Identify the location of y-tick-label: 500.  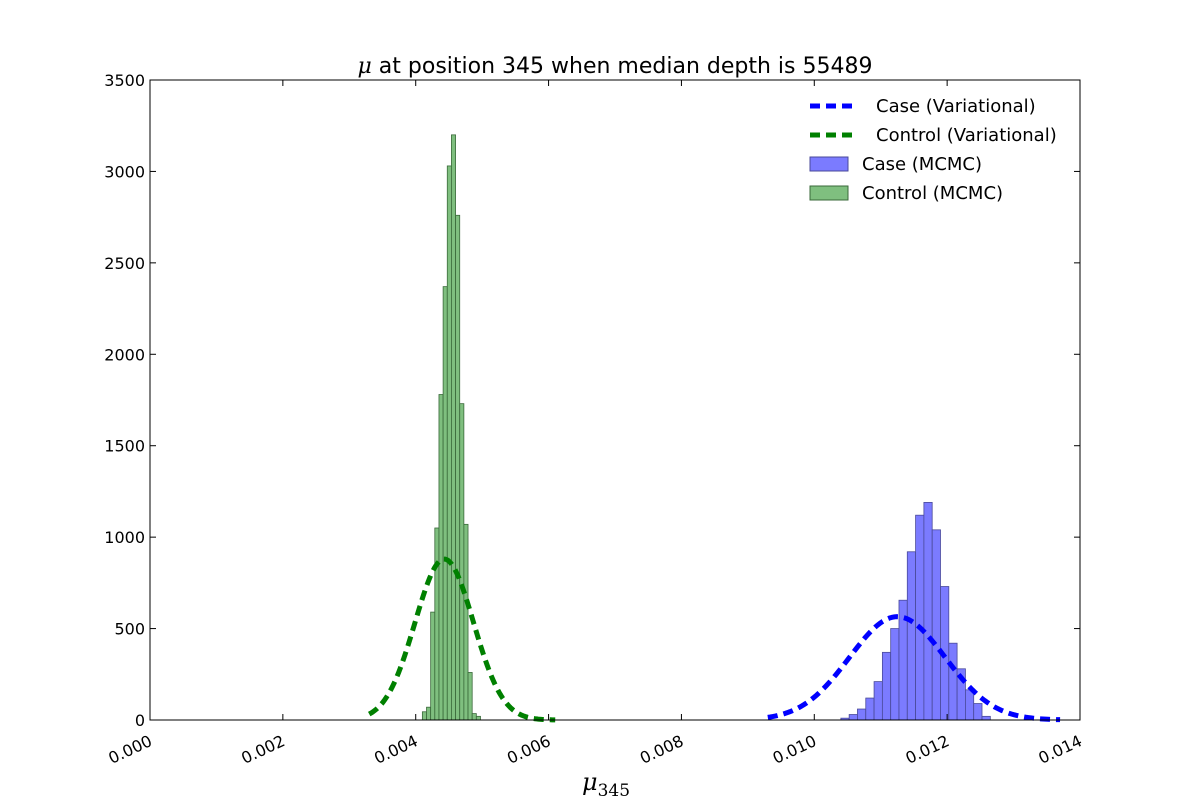
(129, 629).